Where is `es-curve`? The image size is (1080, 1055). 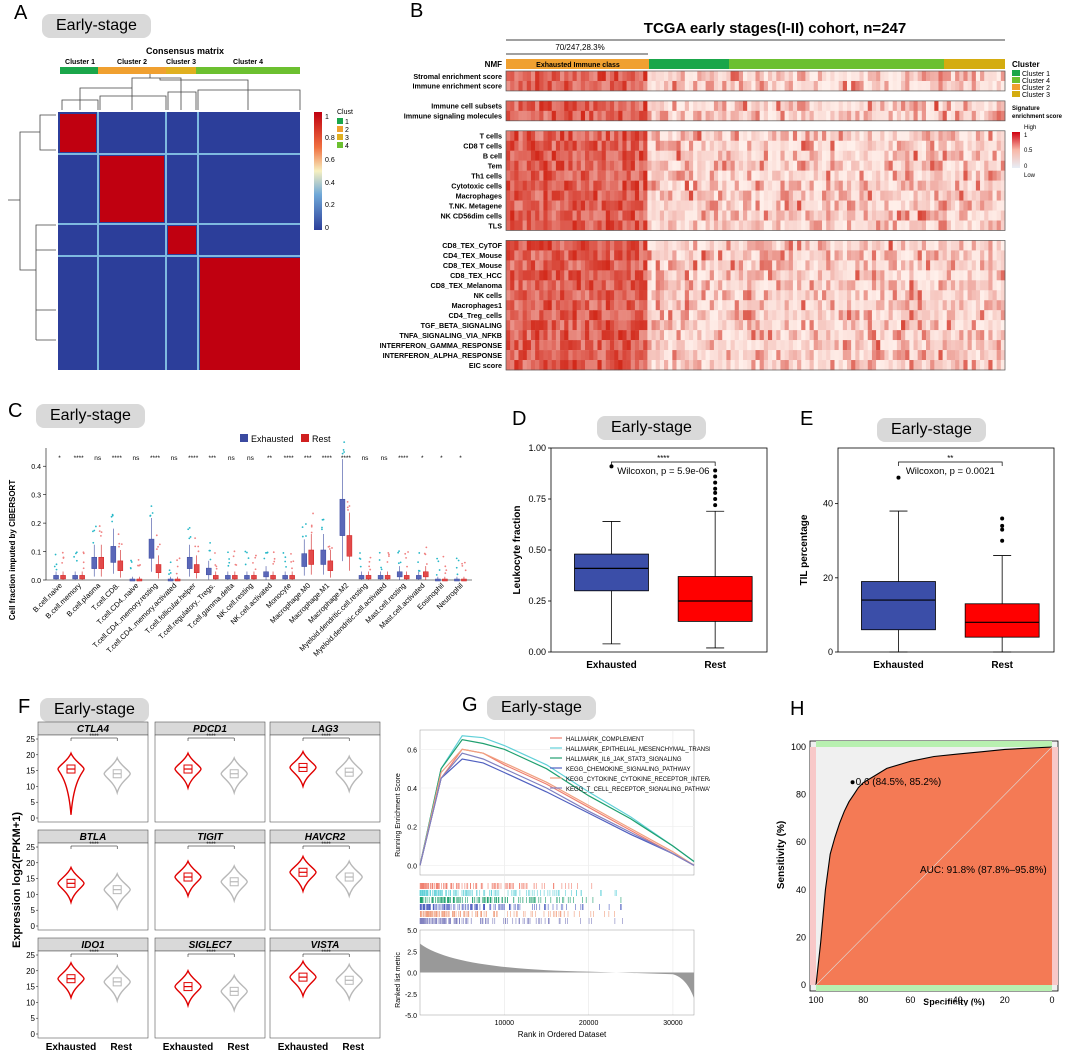 es-curve is located at coordinates (557, 802).